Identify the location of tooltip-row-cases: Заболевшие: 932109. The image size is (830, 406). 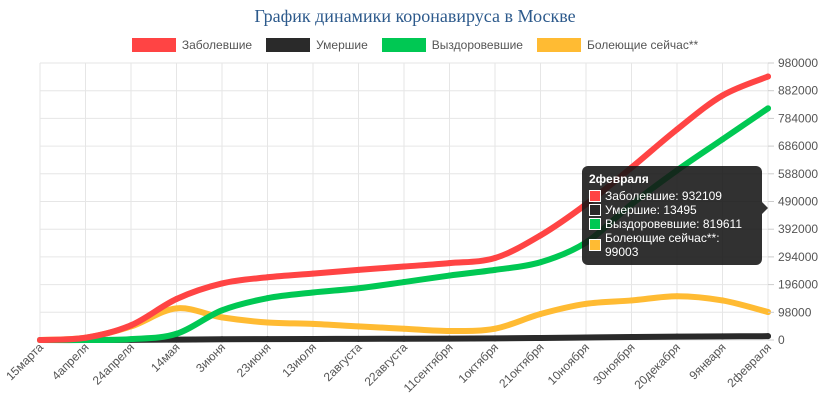
(672, 196).